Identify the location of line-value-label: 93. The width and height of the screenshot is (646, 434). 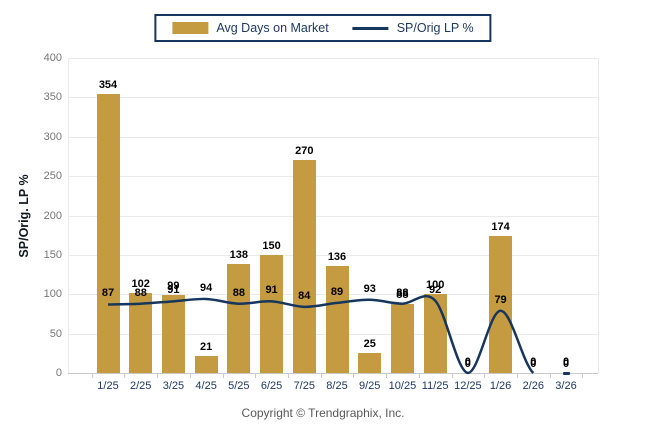
(369, 288).